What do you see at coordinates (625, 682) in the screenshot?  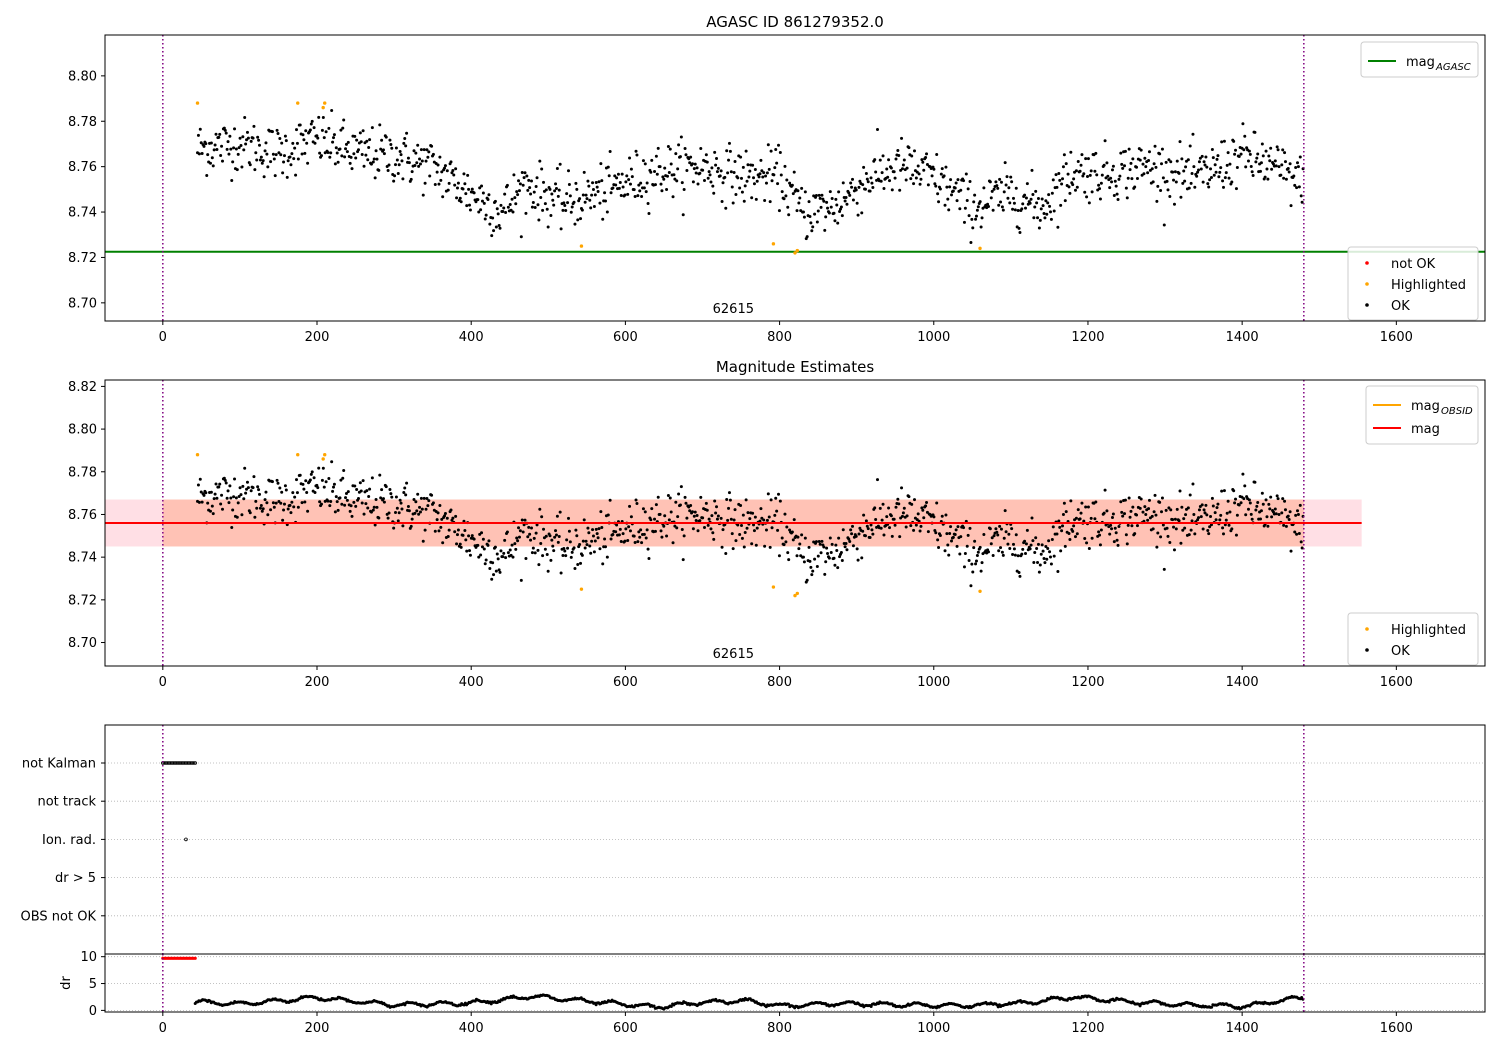 I see `p2-xtick-label: 600` at bounding box center [625, 682].